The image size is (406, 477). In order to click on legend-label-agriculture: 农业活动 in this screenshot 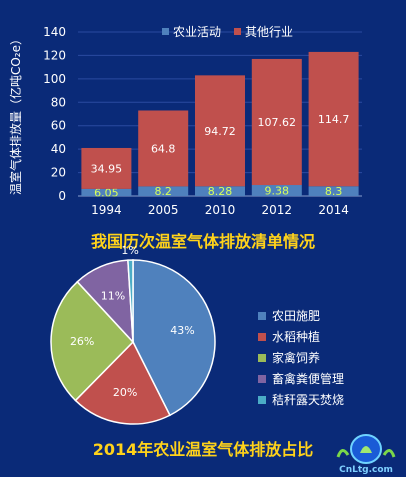, I will do `click(197, 32)`.